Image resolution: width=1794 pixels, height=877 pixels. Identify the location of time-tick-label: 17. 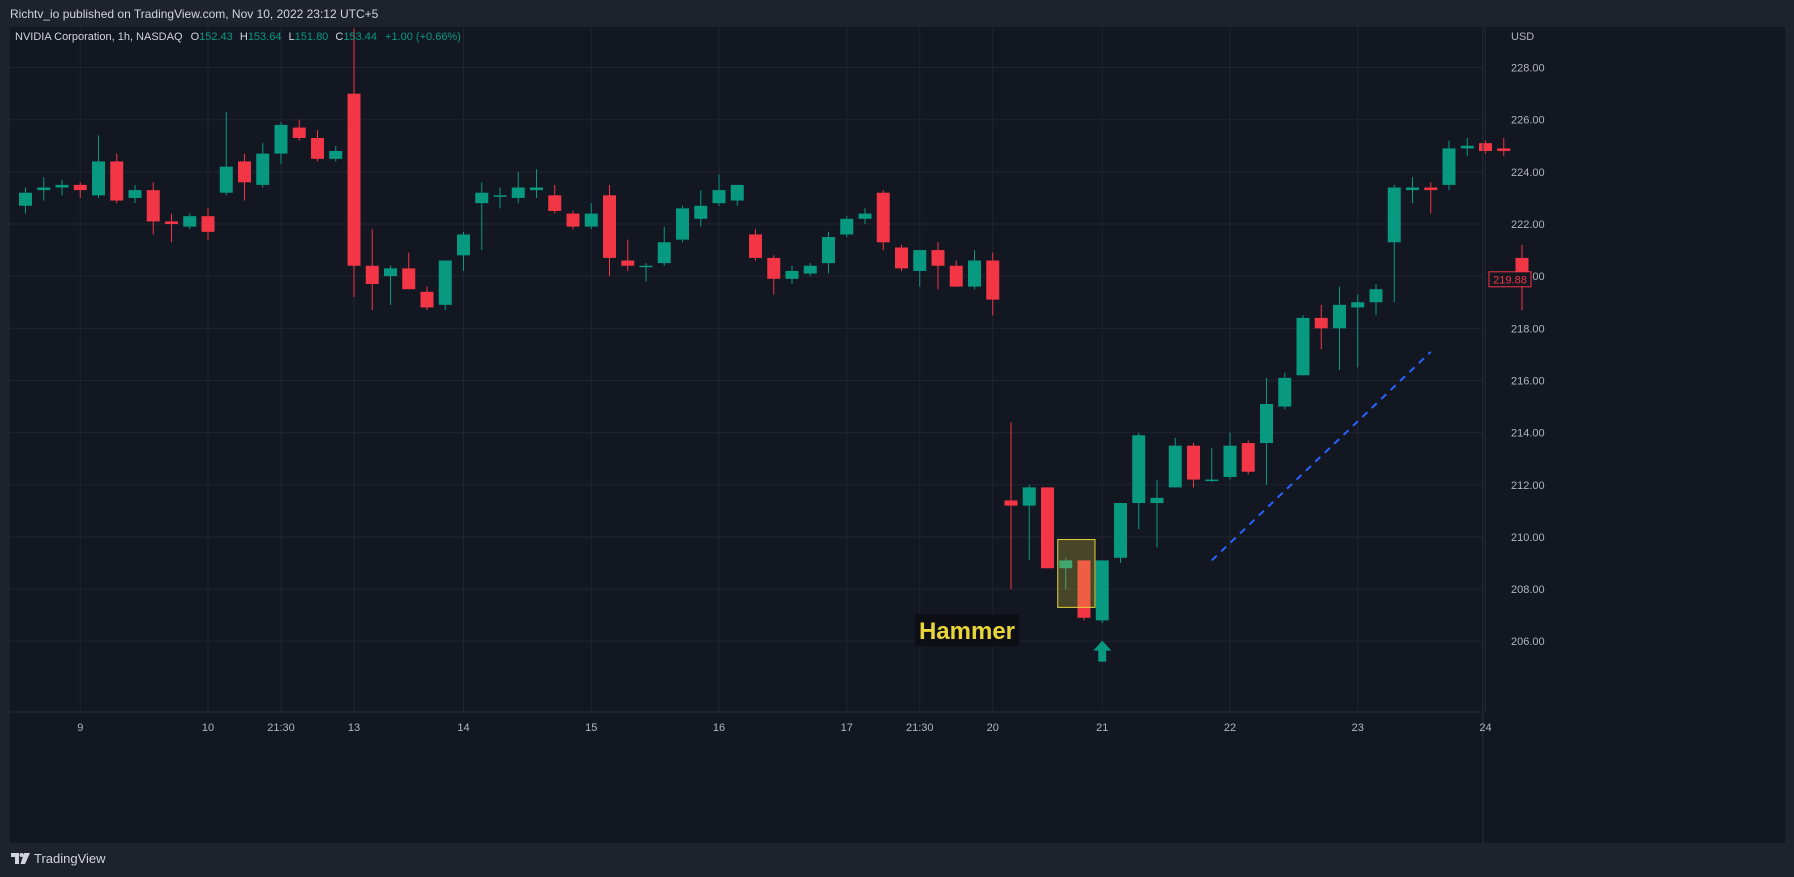
(847, 728).